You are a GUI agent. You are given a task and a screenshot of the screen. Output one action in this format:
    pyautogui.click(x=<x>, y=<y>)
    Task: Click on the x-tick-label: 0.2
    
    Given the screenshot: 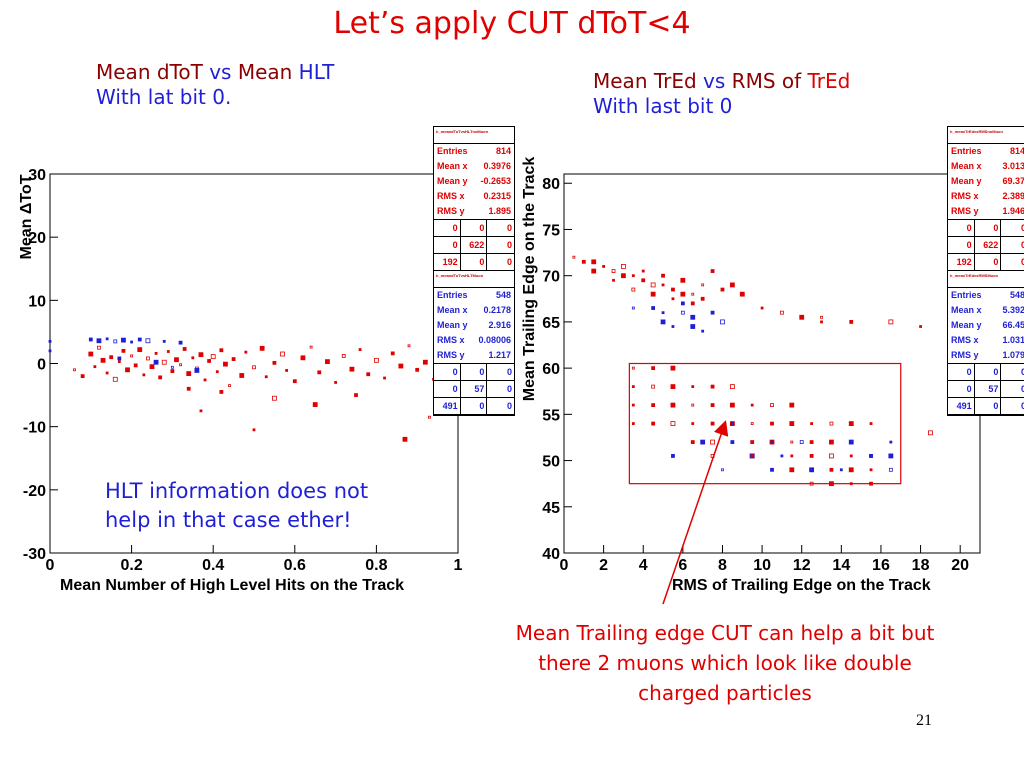 What is the action you would take?
    pyautogui.click(x=131, y=565)
    